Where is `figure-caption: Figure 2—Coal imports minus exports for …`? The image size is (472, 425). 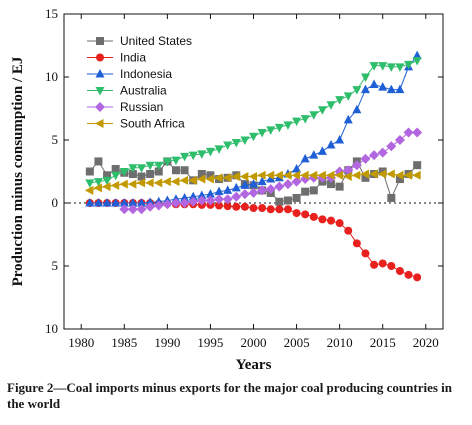
figure-caption: Figure 2—Coal imports minus exports for … is located at coordinates (230, 395).